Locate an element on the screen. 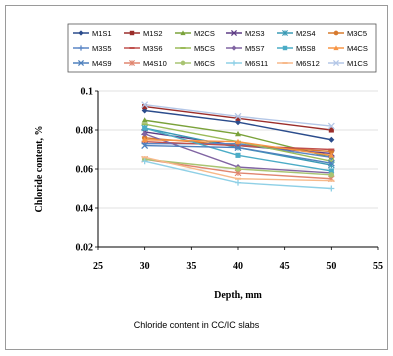 This screenshot has width=393, height=356. legend-label-m1s2: M1S2 is located at coordinates (153, 33).